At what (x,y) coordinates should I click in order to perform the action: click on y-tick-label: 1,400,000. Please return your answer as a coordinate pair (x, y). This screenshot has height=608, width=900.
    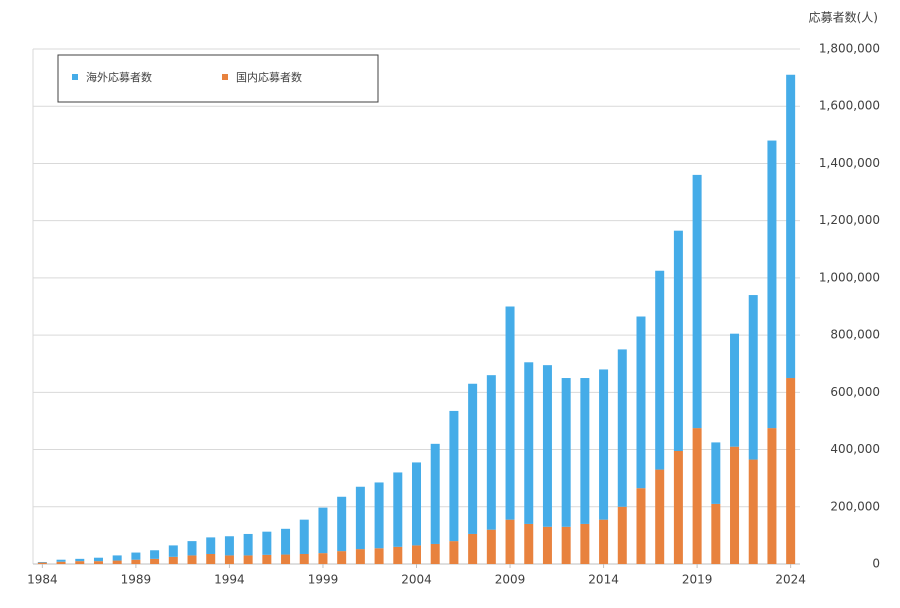
    Looking at the image, I should click on (849, 163).